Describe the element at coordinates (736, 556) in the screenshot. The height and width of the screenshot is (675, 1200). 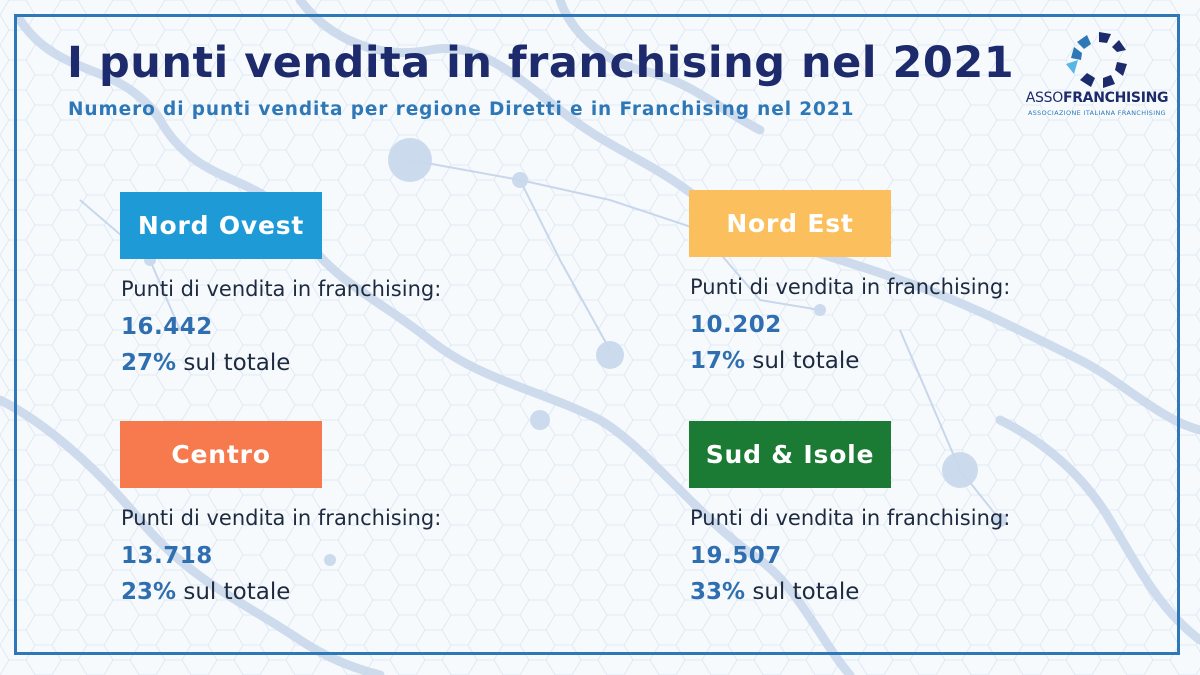
I see `region-value: 19.507` at that location.